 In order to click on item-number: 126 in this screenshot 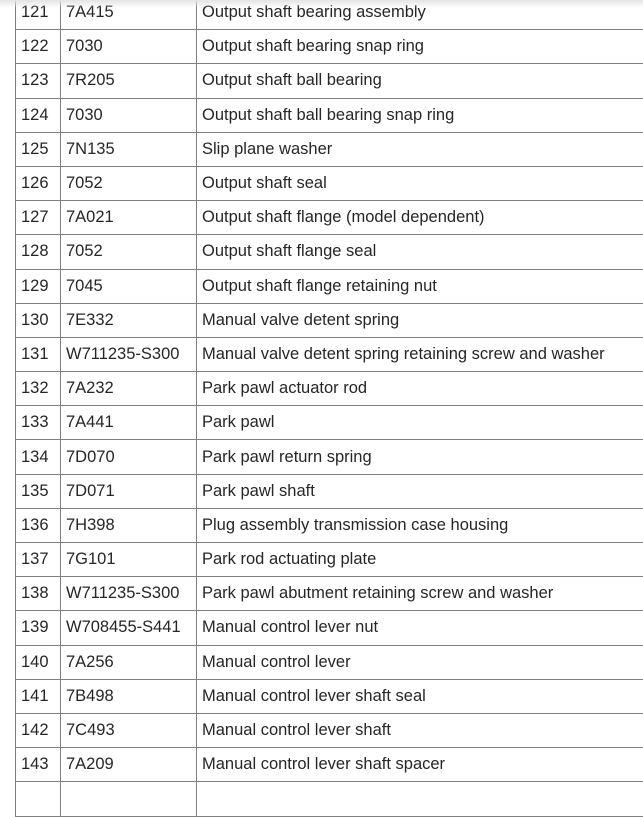, I will do `click(38, 183)`.